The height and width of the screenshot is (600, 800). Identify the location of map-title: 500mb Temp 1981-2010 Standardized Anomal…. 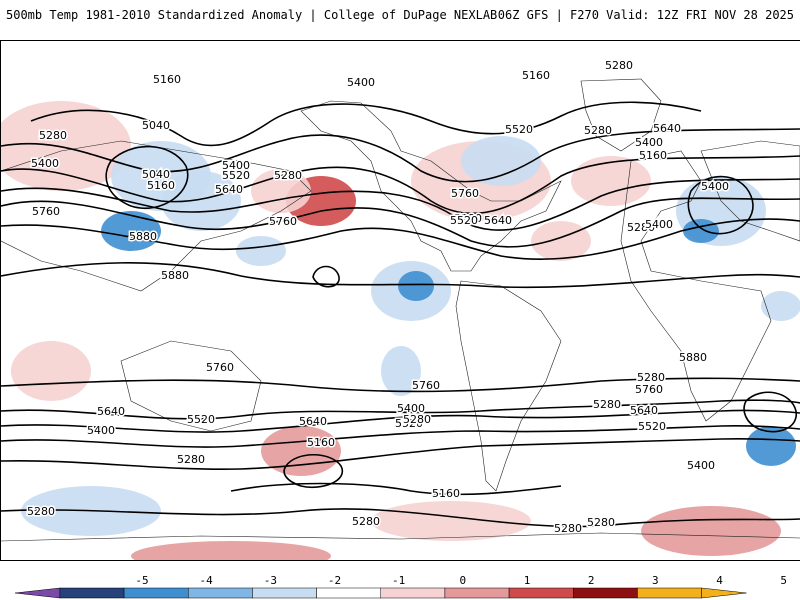
(252, 15).